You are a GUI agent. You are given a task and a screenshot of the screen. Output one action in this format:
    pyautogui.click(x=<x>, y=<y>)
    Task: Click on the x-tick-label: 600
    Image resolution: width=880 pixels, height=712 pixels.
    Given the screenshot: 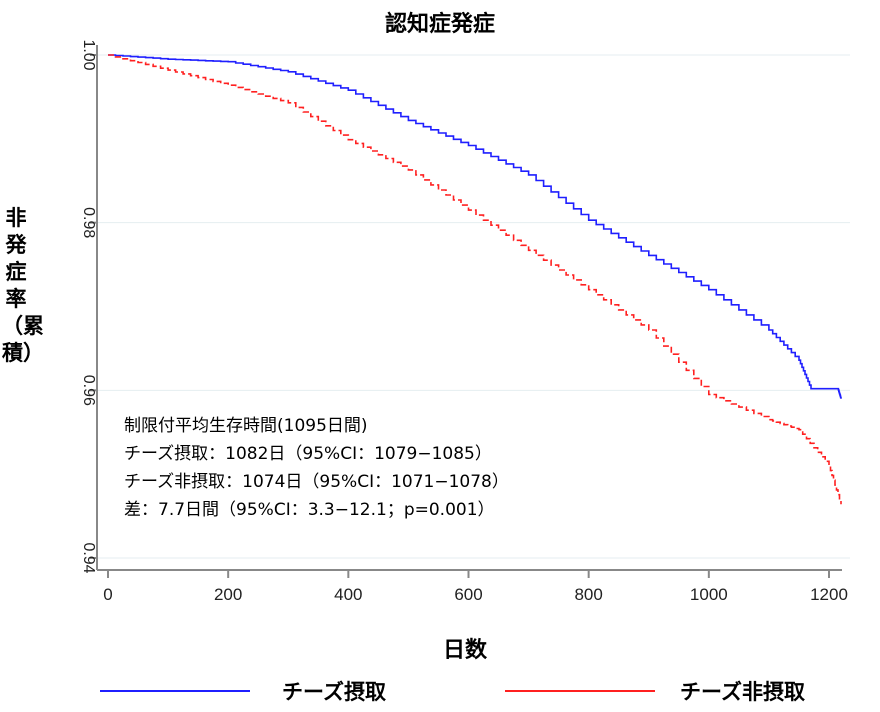 What is the action you would take?
    pyautogui.click(x=468, y=594)
    